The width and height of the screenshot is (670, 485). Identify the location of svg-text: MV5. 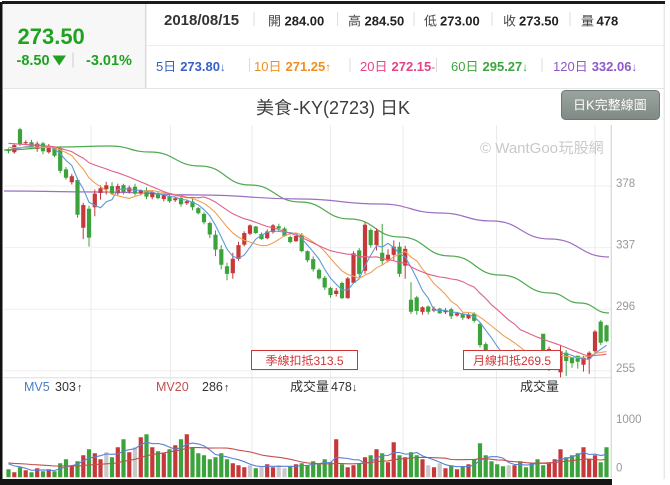
(37, 387).